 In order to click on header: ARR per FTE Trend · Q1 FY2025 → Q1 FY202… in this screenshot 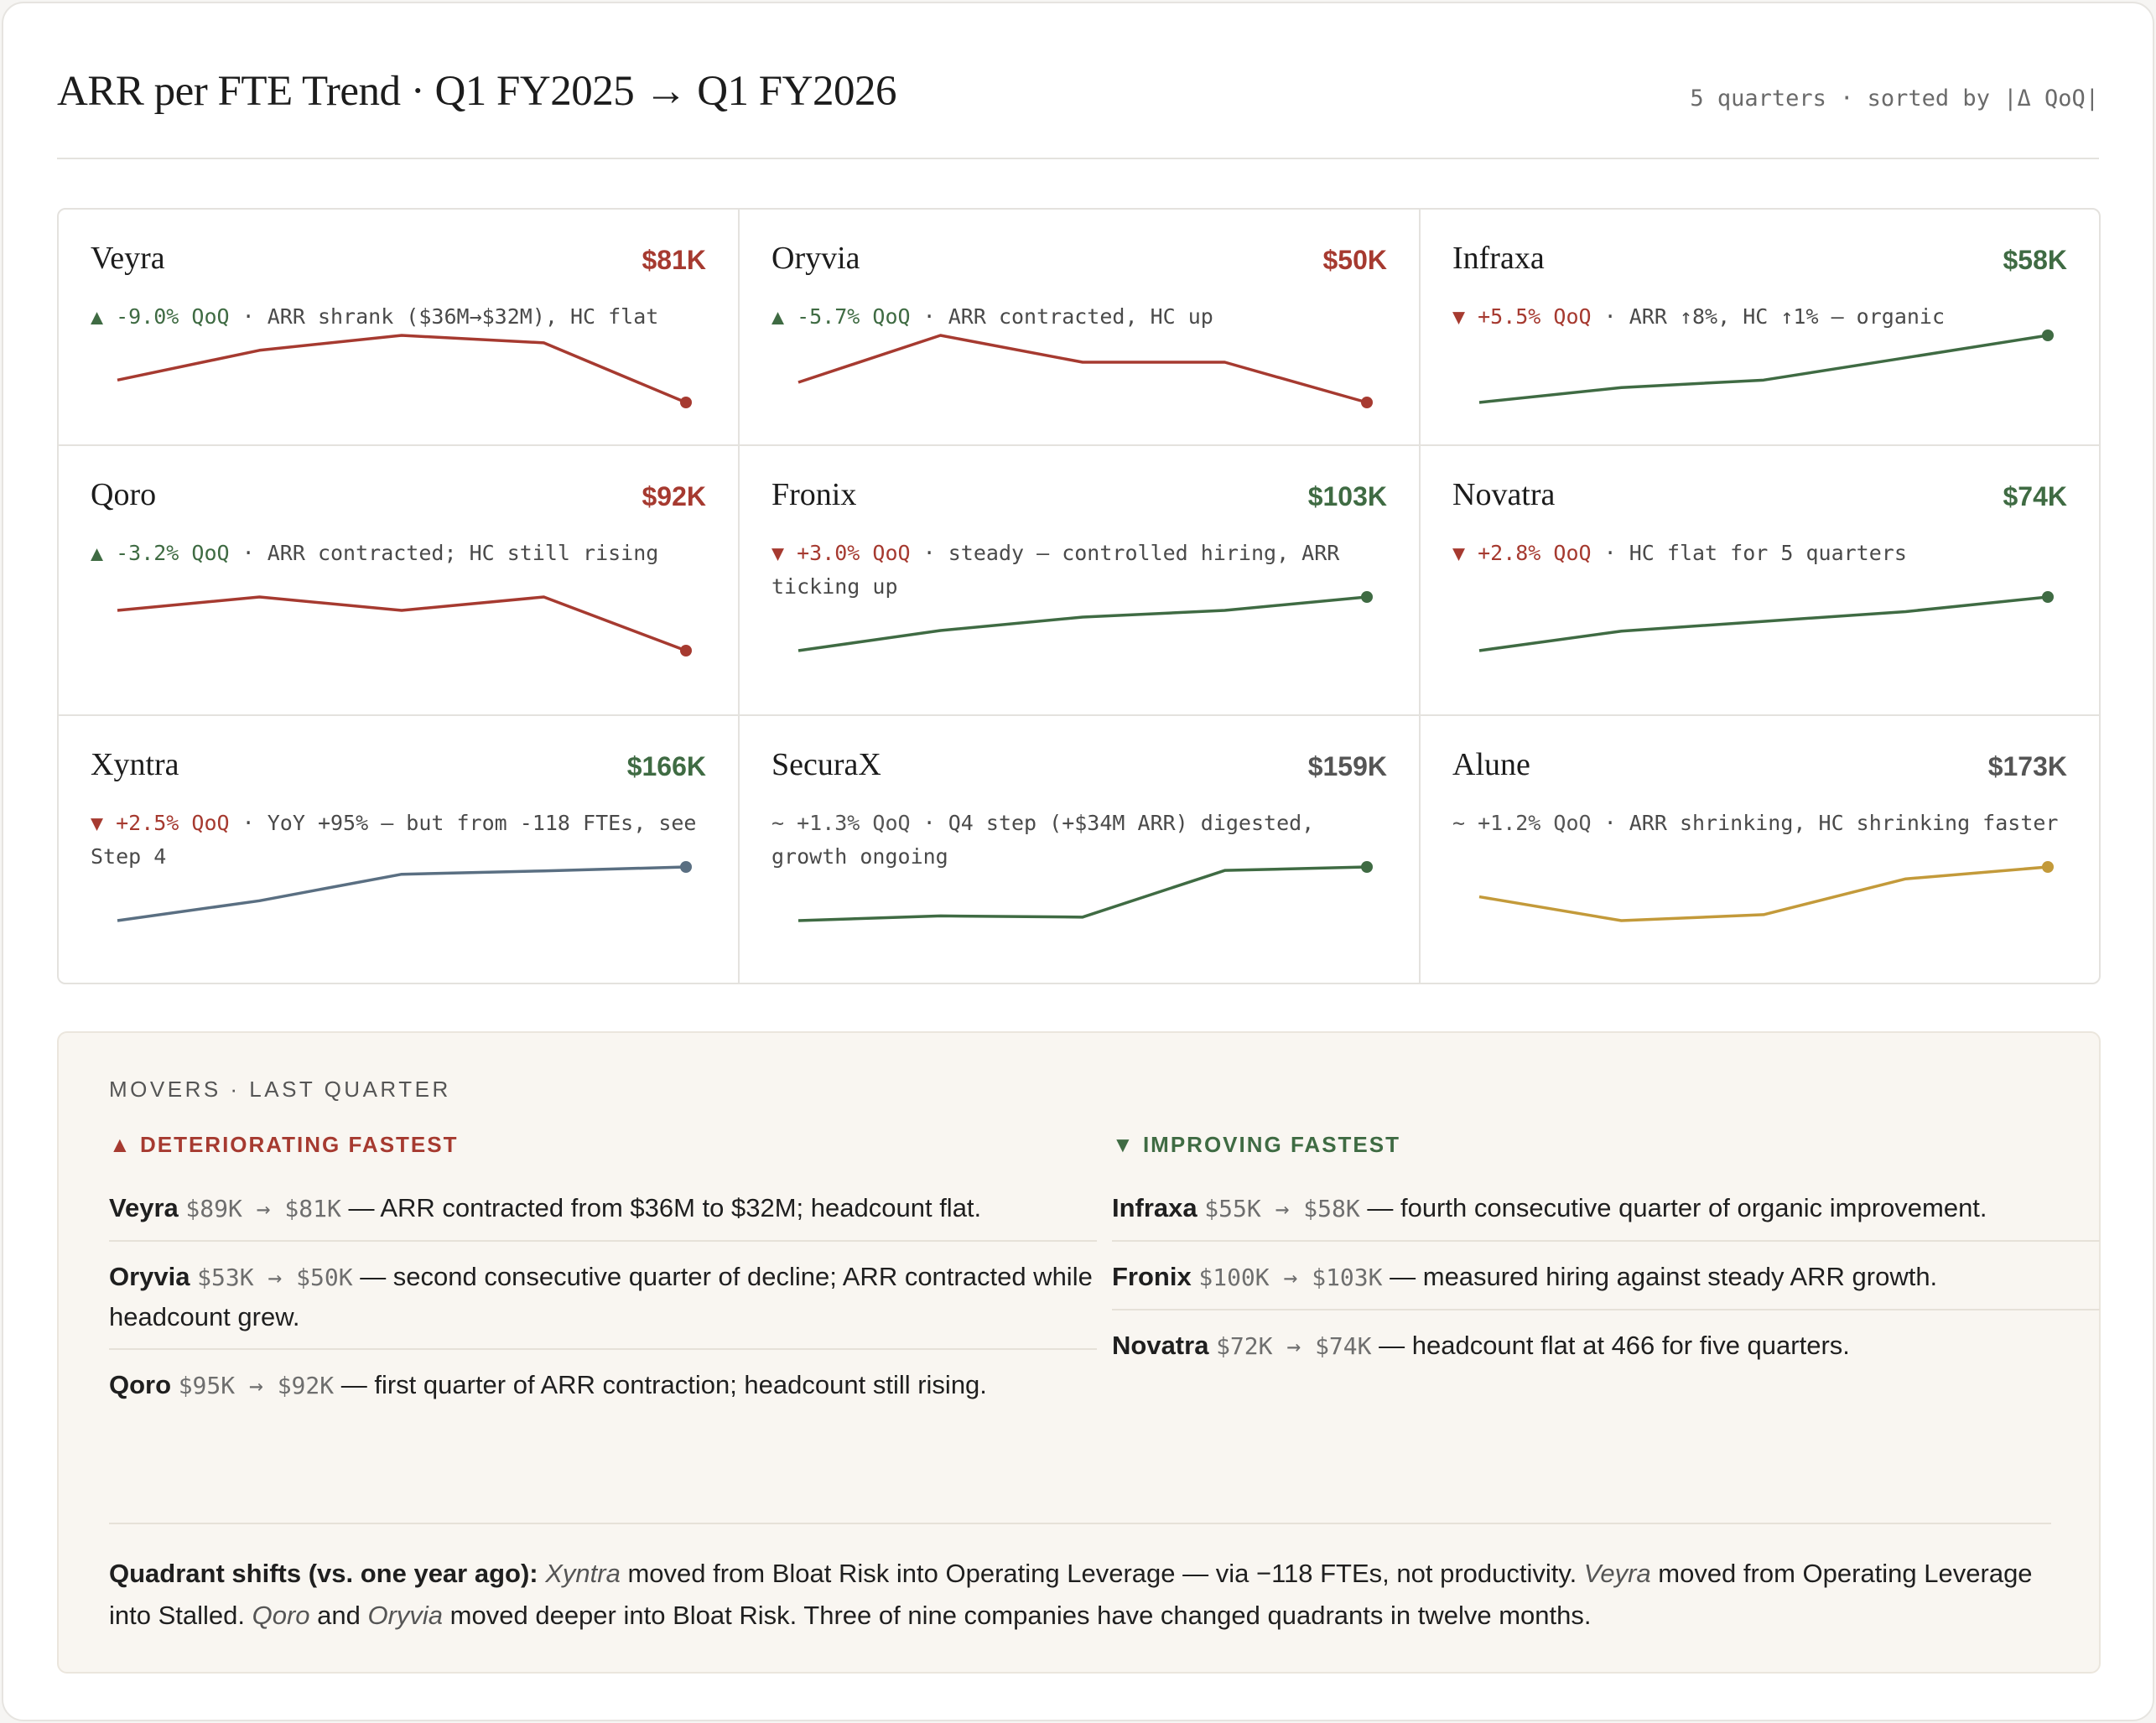, I will do `click(1078, 106)`.